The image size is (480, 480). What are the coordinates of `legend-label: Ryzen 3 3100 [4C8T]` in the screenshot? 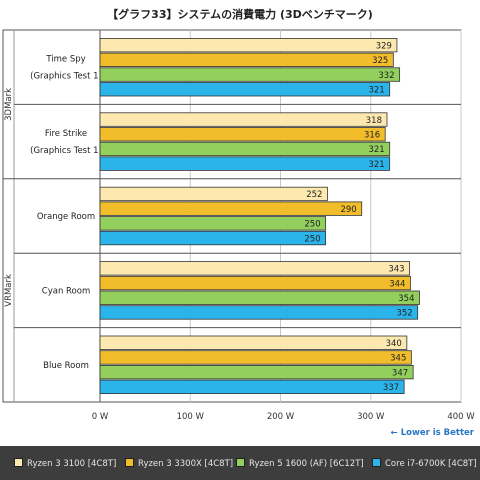 It's located at (72, 464).